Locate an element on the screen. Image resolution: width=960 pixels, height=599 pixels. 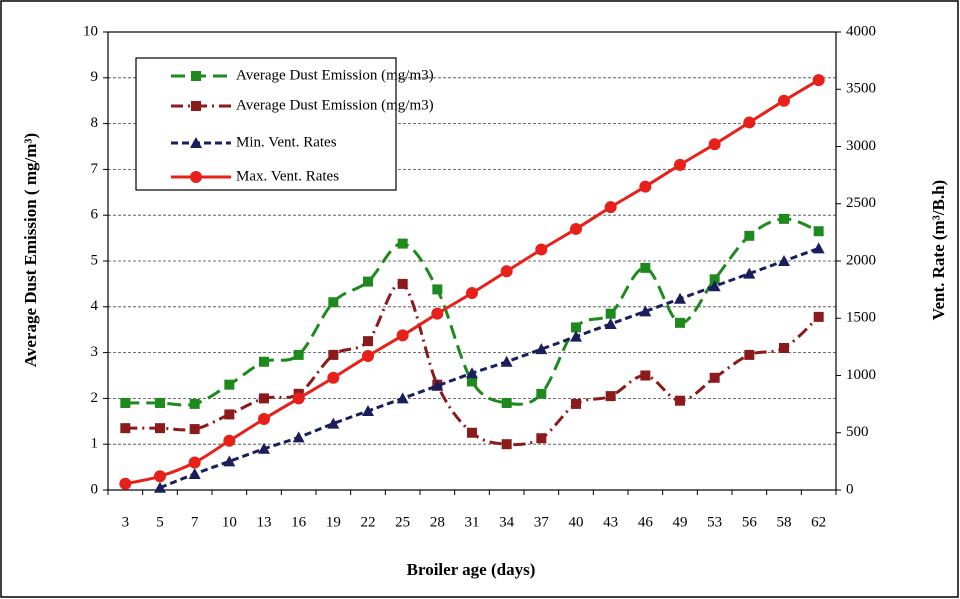
y2-axis-title: Vent. Rate (m³/B.h) is located at coordinates (938, 250).